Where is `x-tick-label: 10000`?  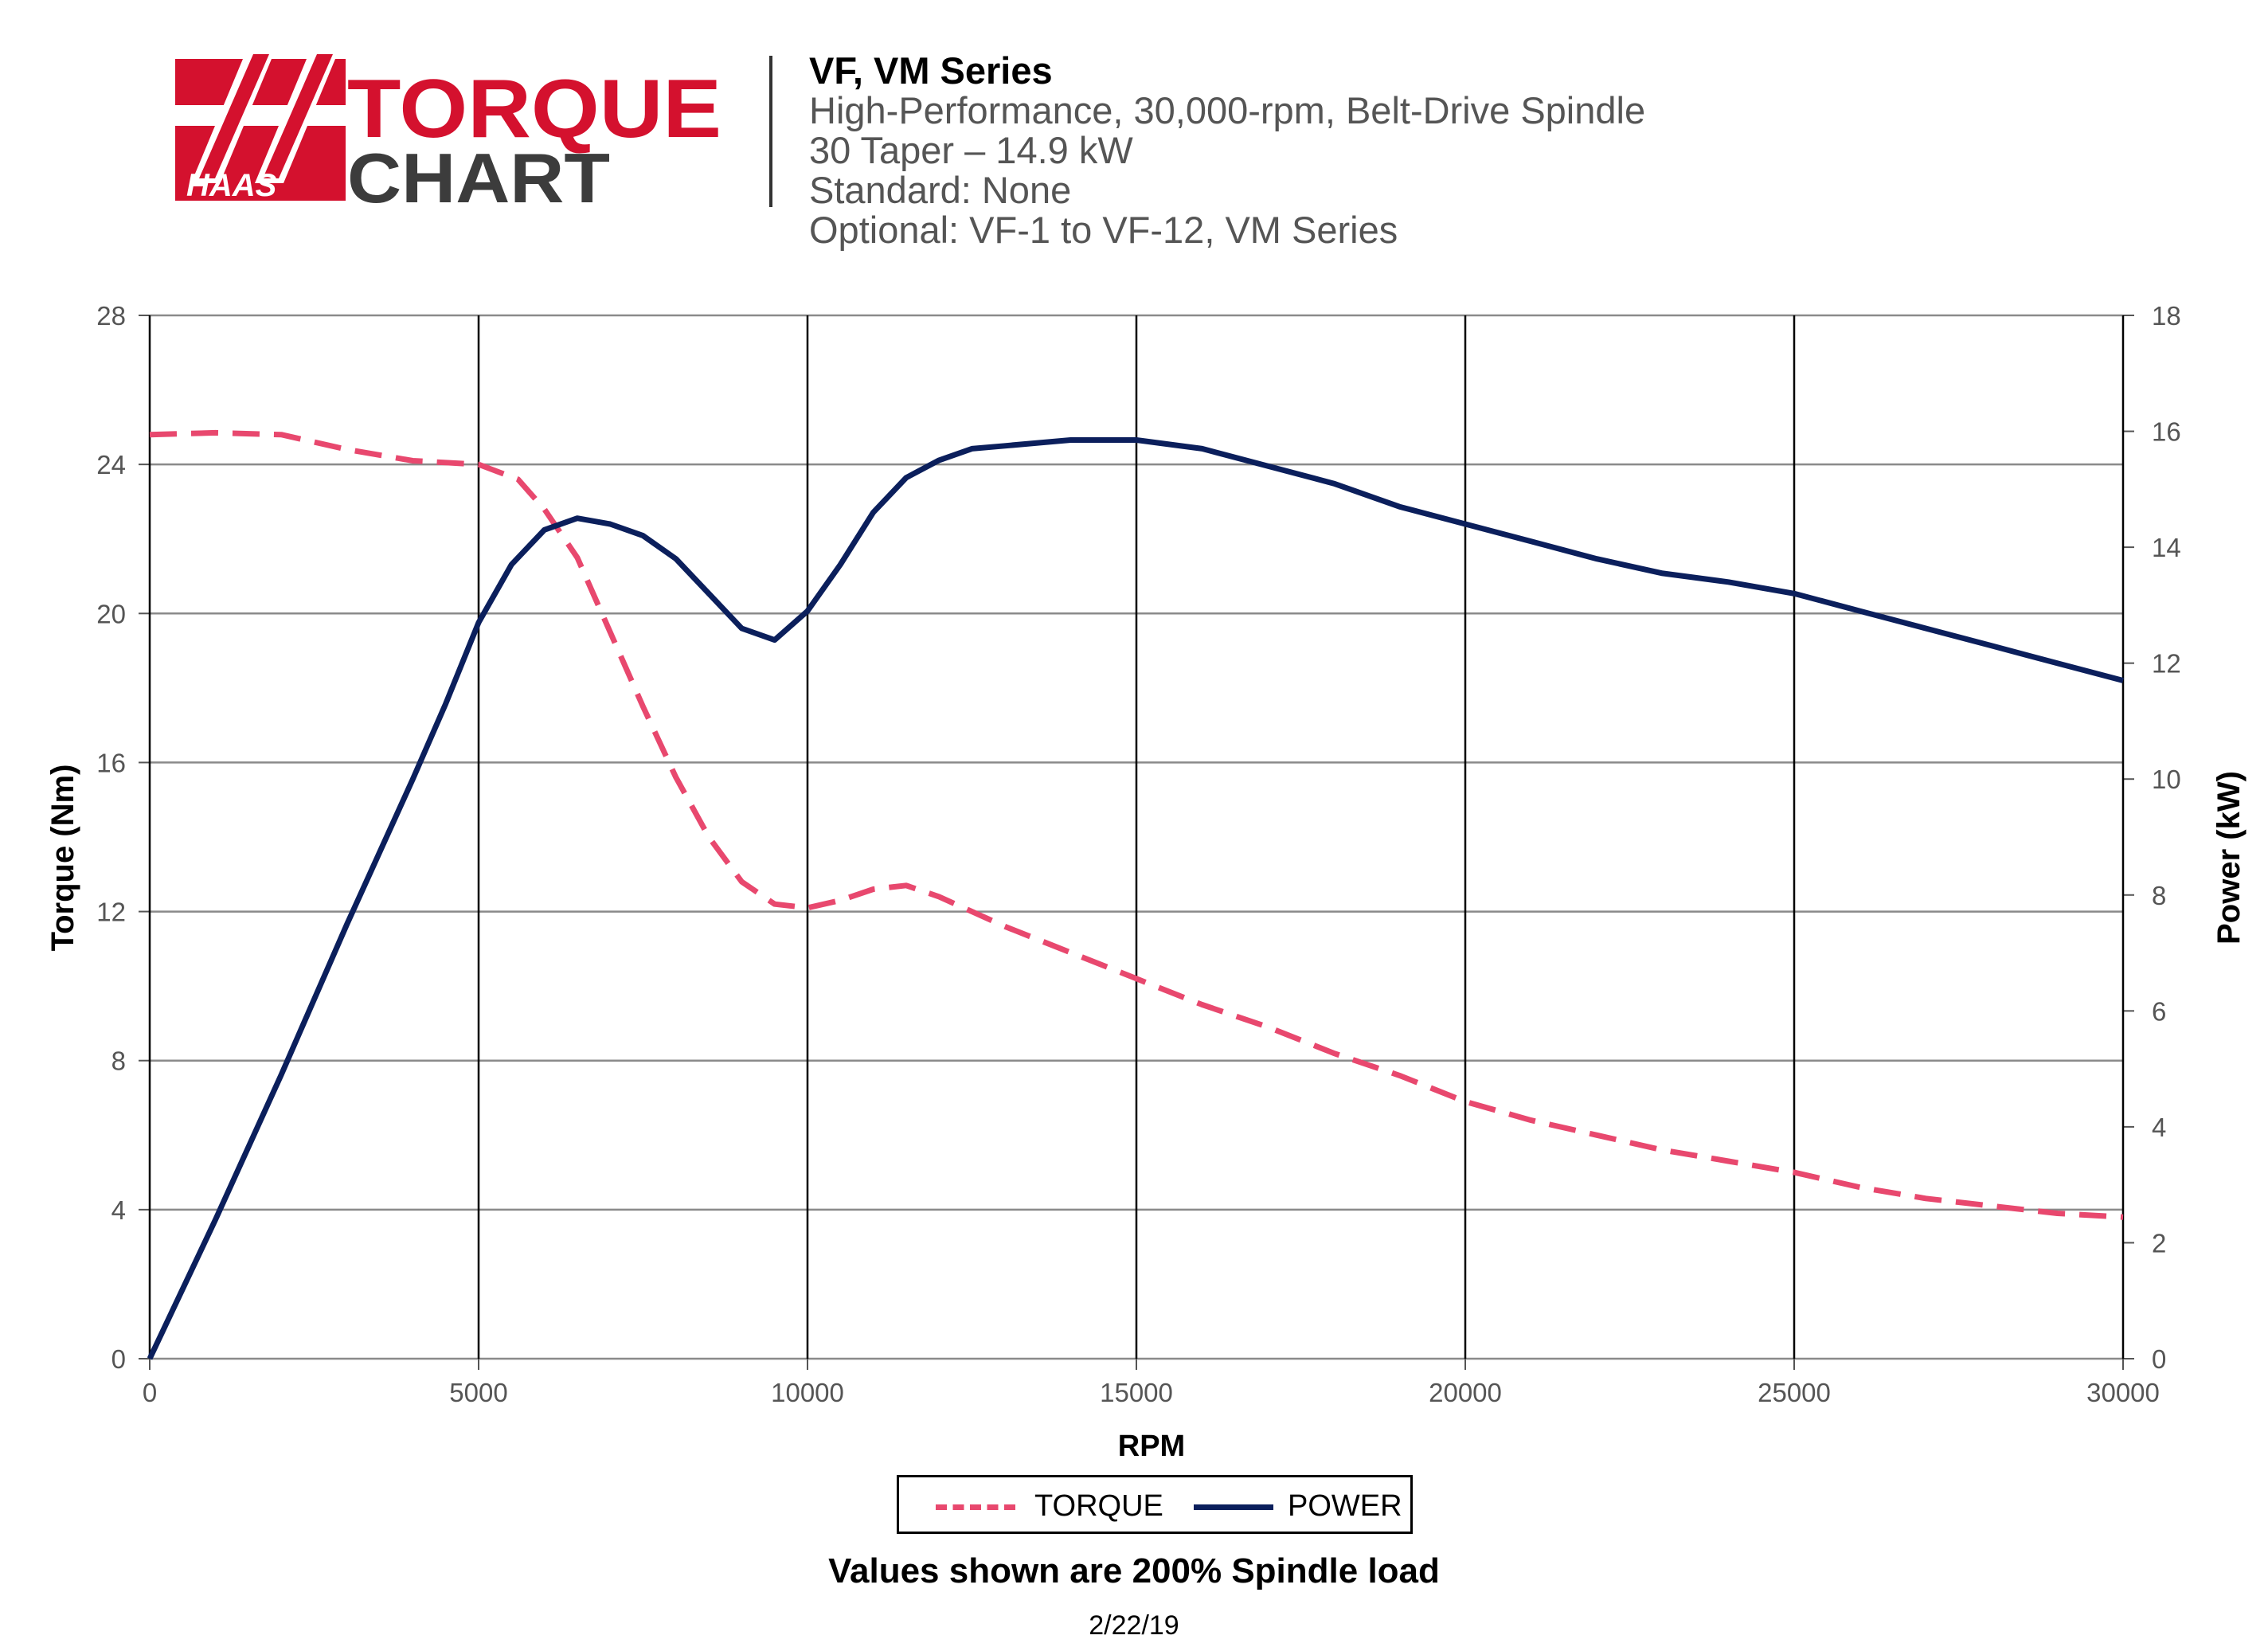
x-tick-label: 10000 is located at coordinates (807, 1392).